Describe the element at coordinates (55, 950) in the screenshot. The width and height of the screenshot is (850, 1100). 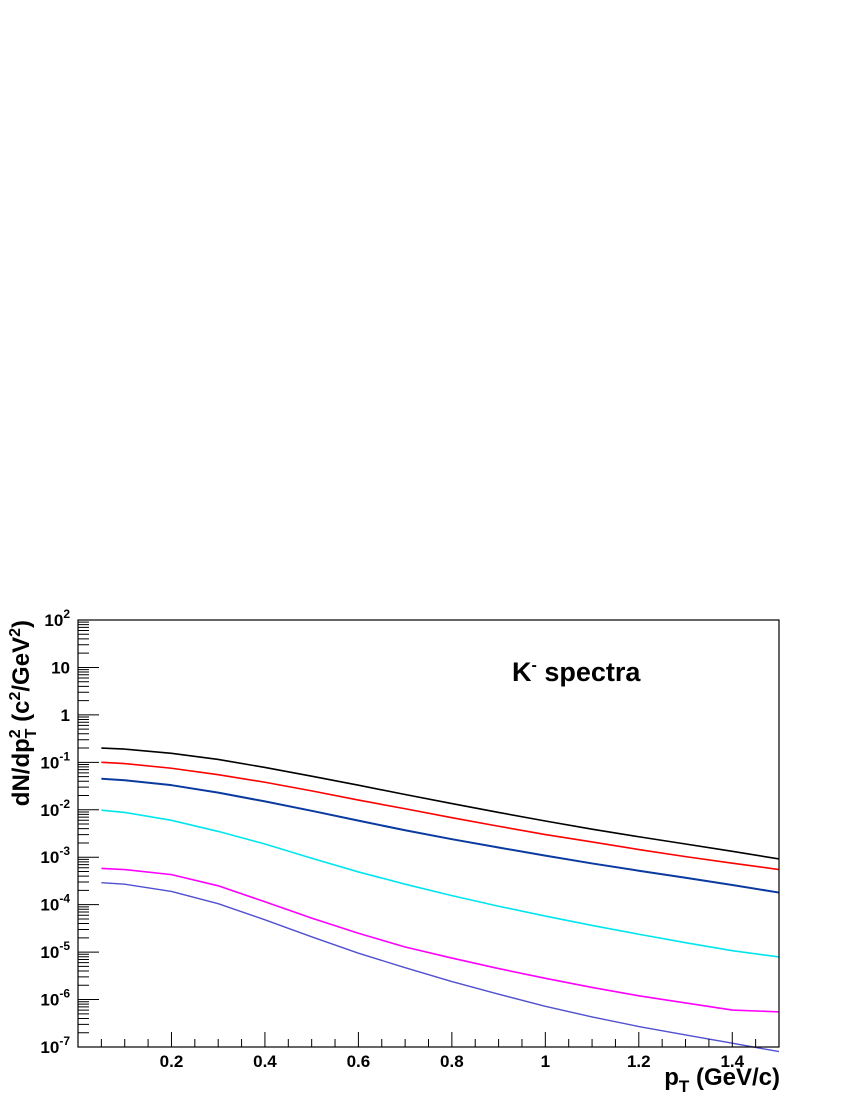
I see `y-tick-label: 10⁻⁵` at that location.